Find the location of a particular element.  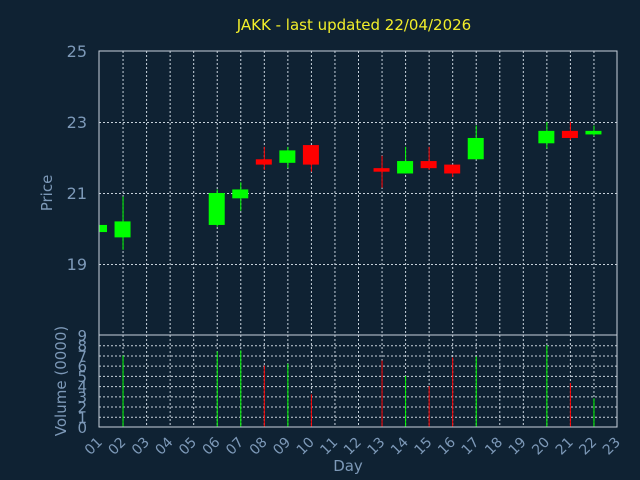

price-y-tick-label: 19 is located at coordinates (77, 264).